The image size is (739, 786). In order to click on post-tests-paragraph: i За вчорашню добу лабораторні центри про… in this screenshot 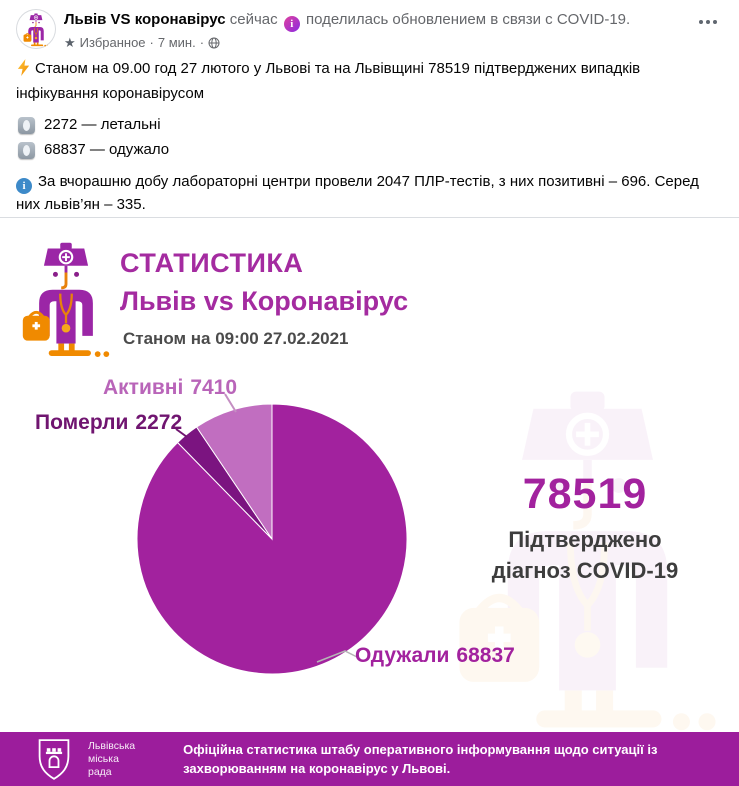, I will do `click(369, 193)`.